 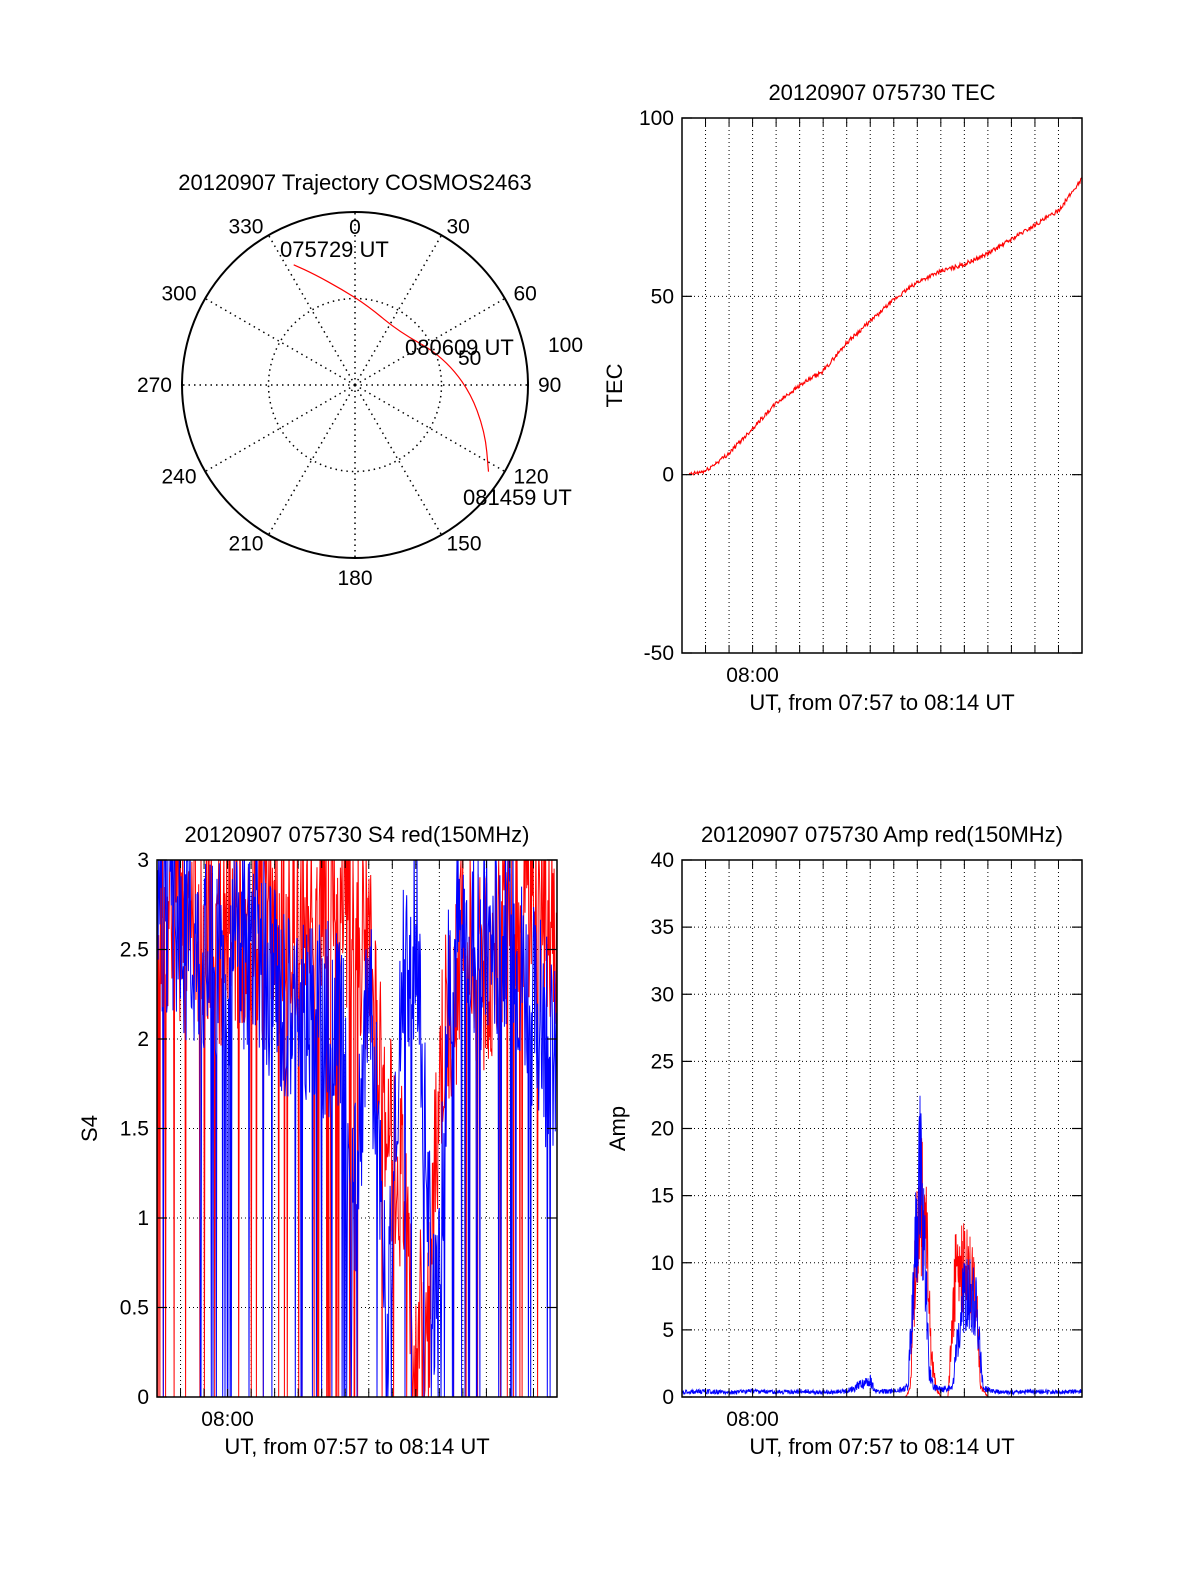 I want to click on y-tick-label: 0.5, so click(x=134, y=1308).